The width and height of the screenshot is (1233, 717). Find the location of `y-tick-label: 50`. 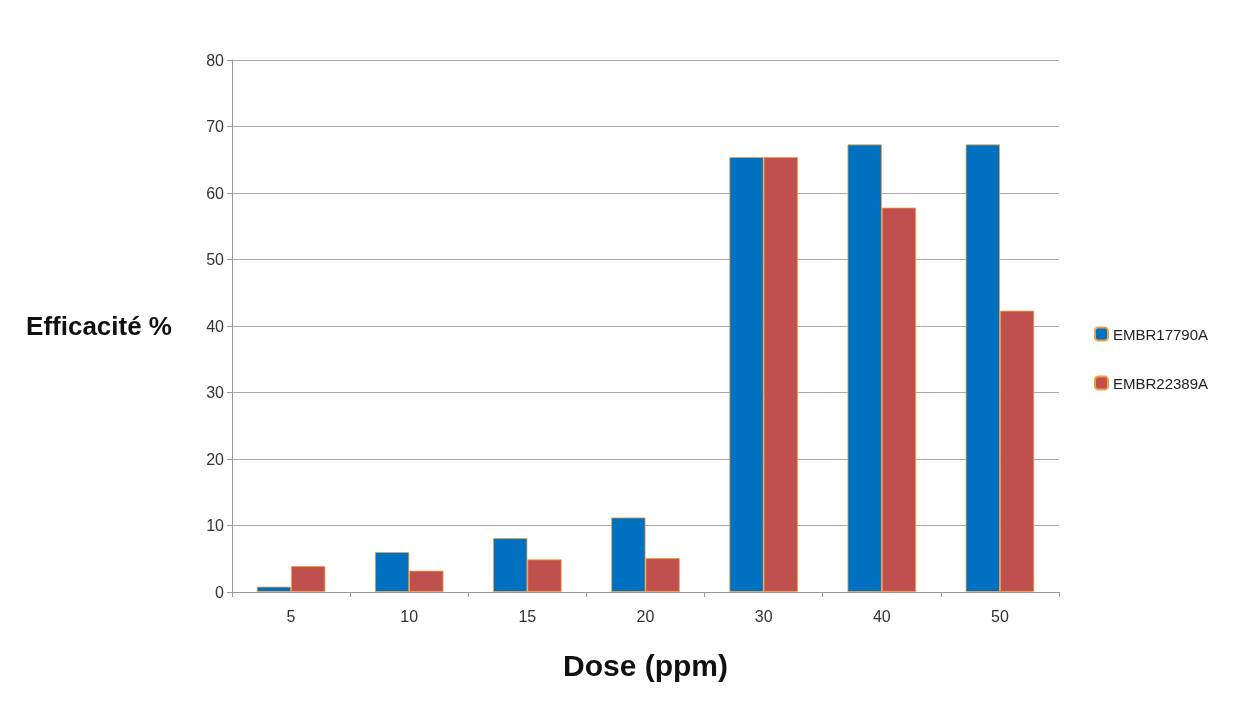

y-tick-label: 50 is located at coordinates (215, 259).